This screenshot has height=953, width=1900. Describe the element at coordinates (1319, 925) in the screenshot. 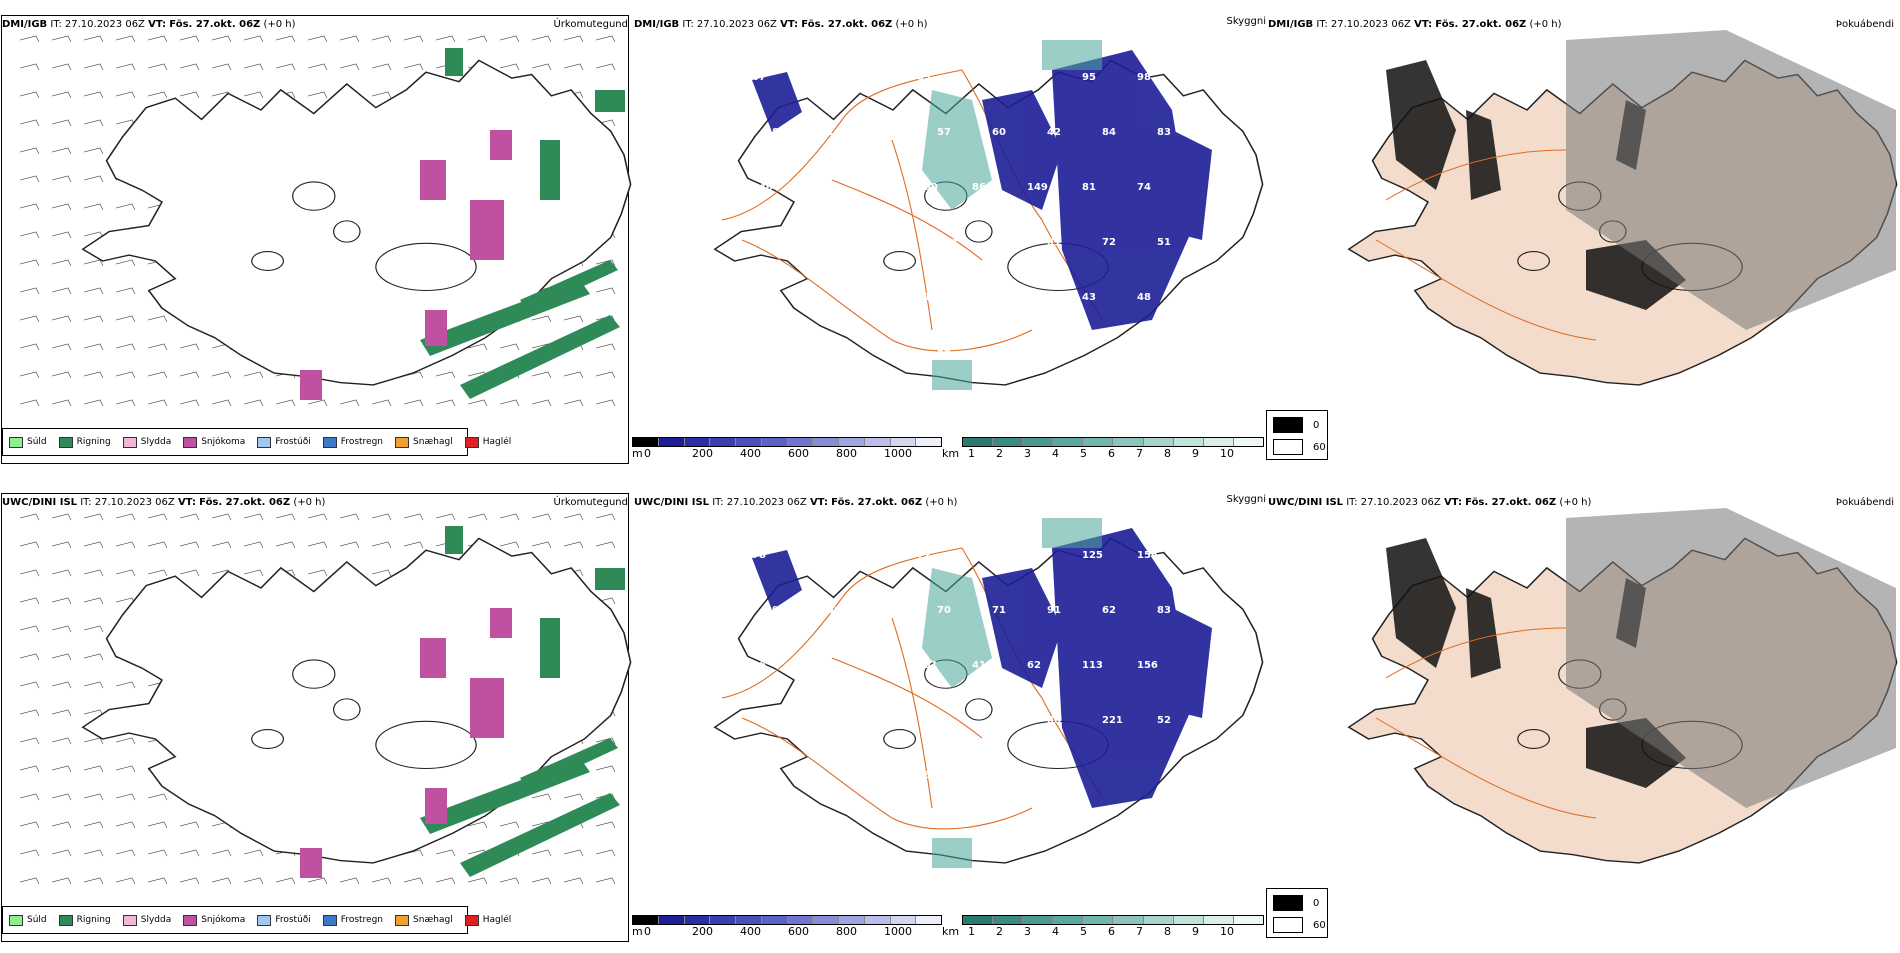

I see `fog-legend-value: 60` at that location.